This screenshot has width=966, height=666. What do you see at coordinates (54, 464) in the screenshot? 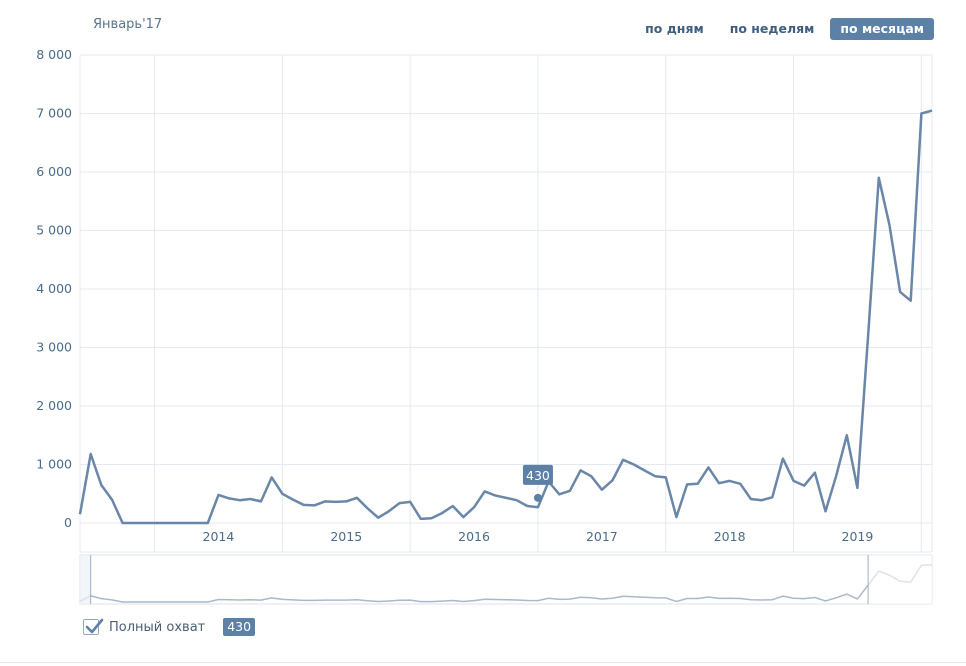
I see `y-tick-label: 1 000` at bounding box center [54, 464].